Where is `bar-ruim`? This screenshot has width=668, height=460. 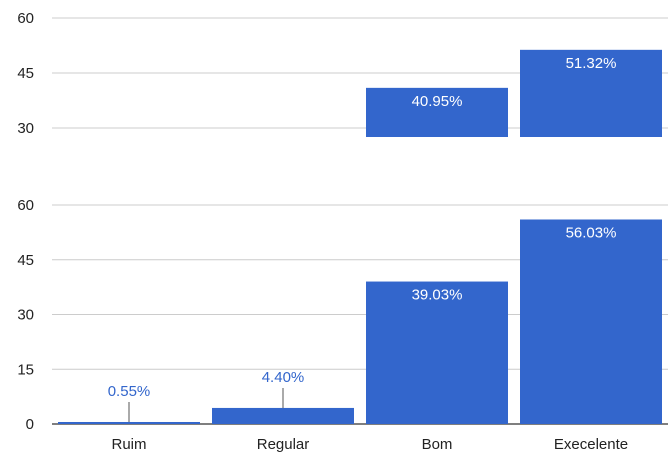 bar-ruim is located at coordinates (129, 422).